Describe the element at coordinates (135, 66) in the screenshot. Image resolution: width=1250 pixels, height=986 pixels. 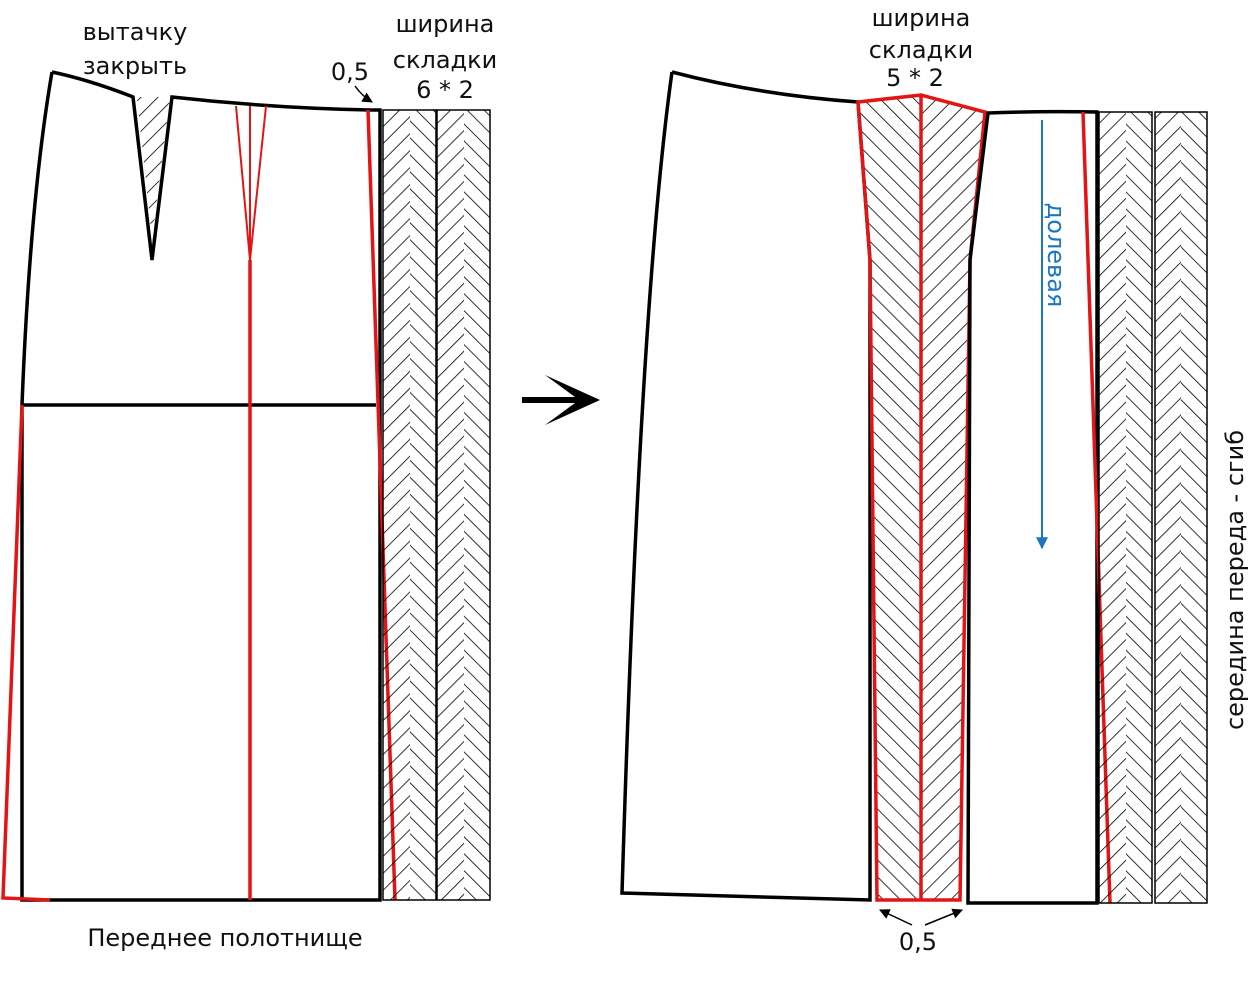
I see `dart-label: закрыть` at that location.